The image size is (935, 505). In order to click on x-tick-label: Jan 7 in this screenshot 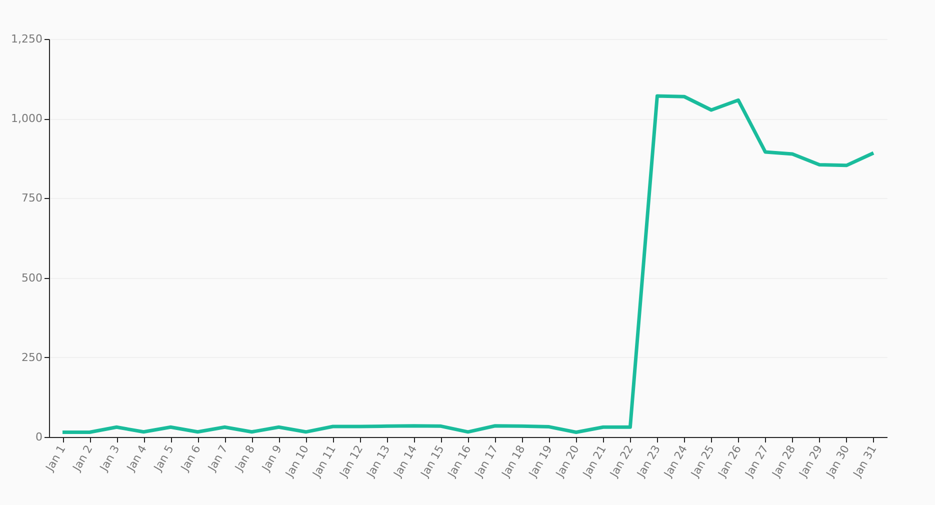, I will do `click(217, 458)`.